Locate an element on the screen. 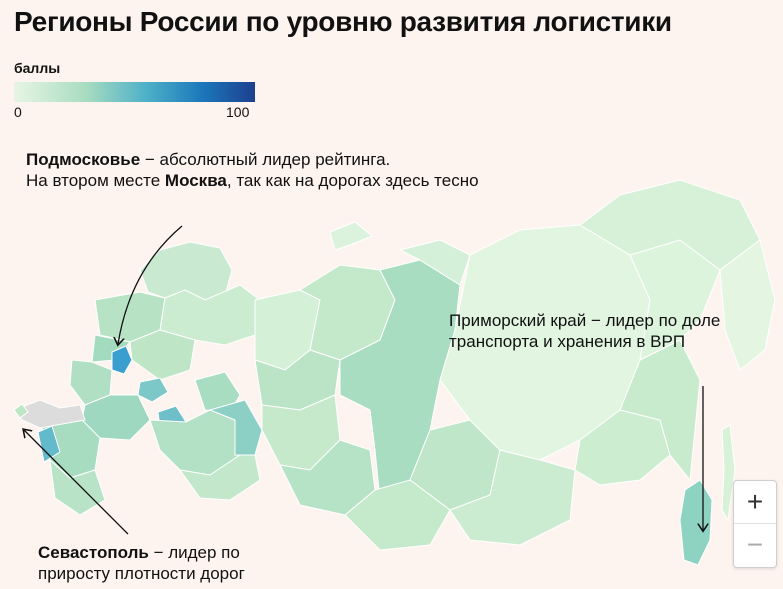 Image resolution: width=783 pixels, height=589 pixels. zoom-out-button: − is located at coordinates (755, 544).